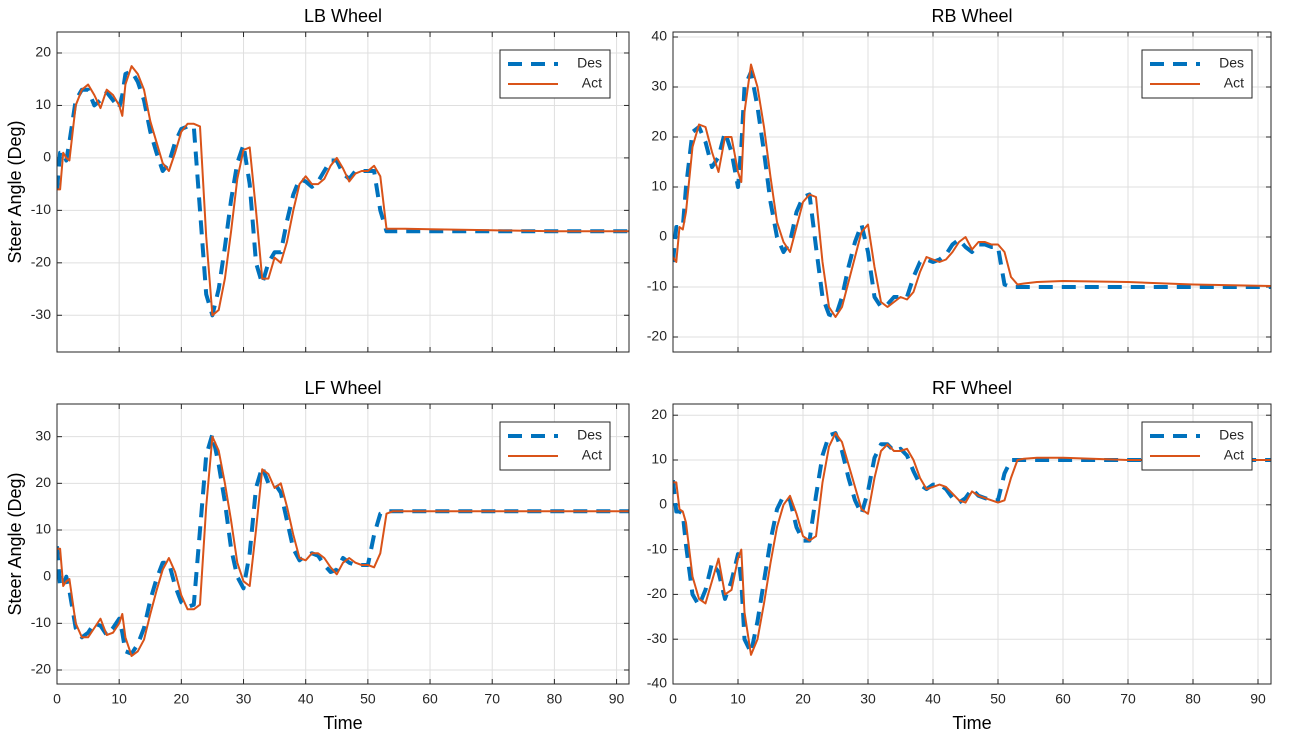  Describe the element at coordinates (971, 16) in the screenshot. I see `chart-title: RB Wheel` at that location.